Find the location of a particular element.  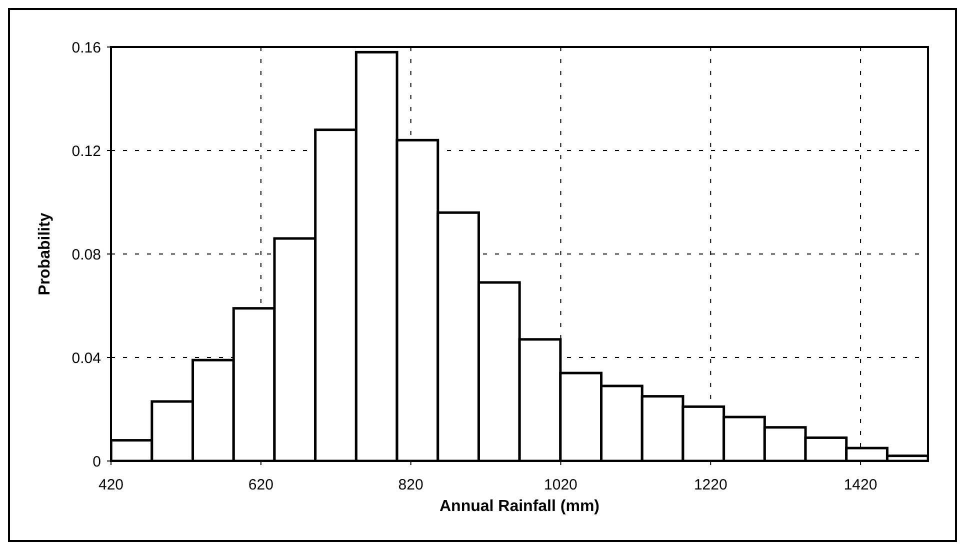

x-tick-label: 620 is located at coordinates (261, 485).